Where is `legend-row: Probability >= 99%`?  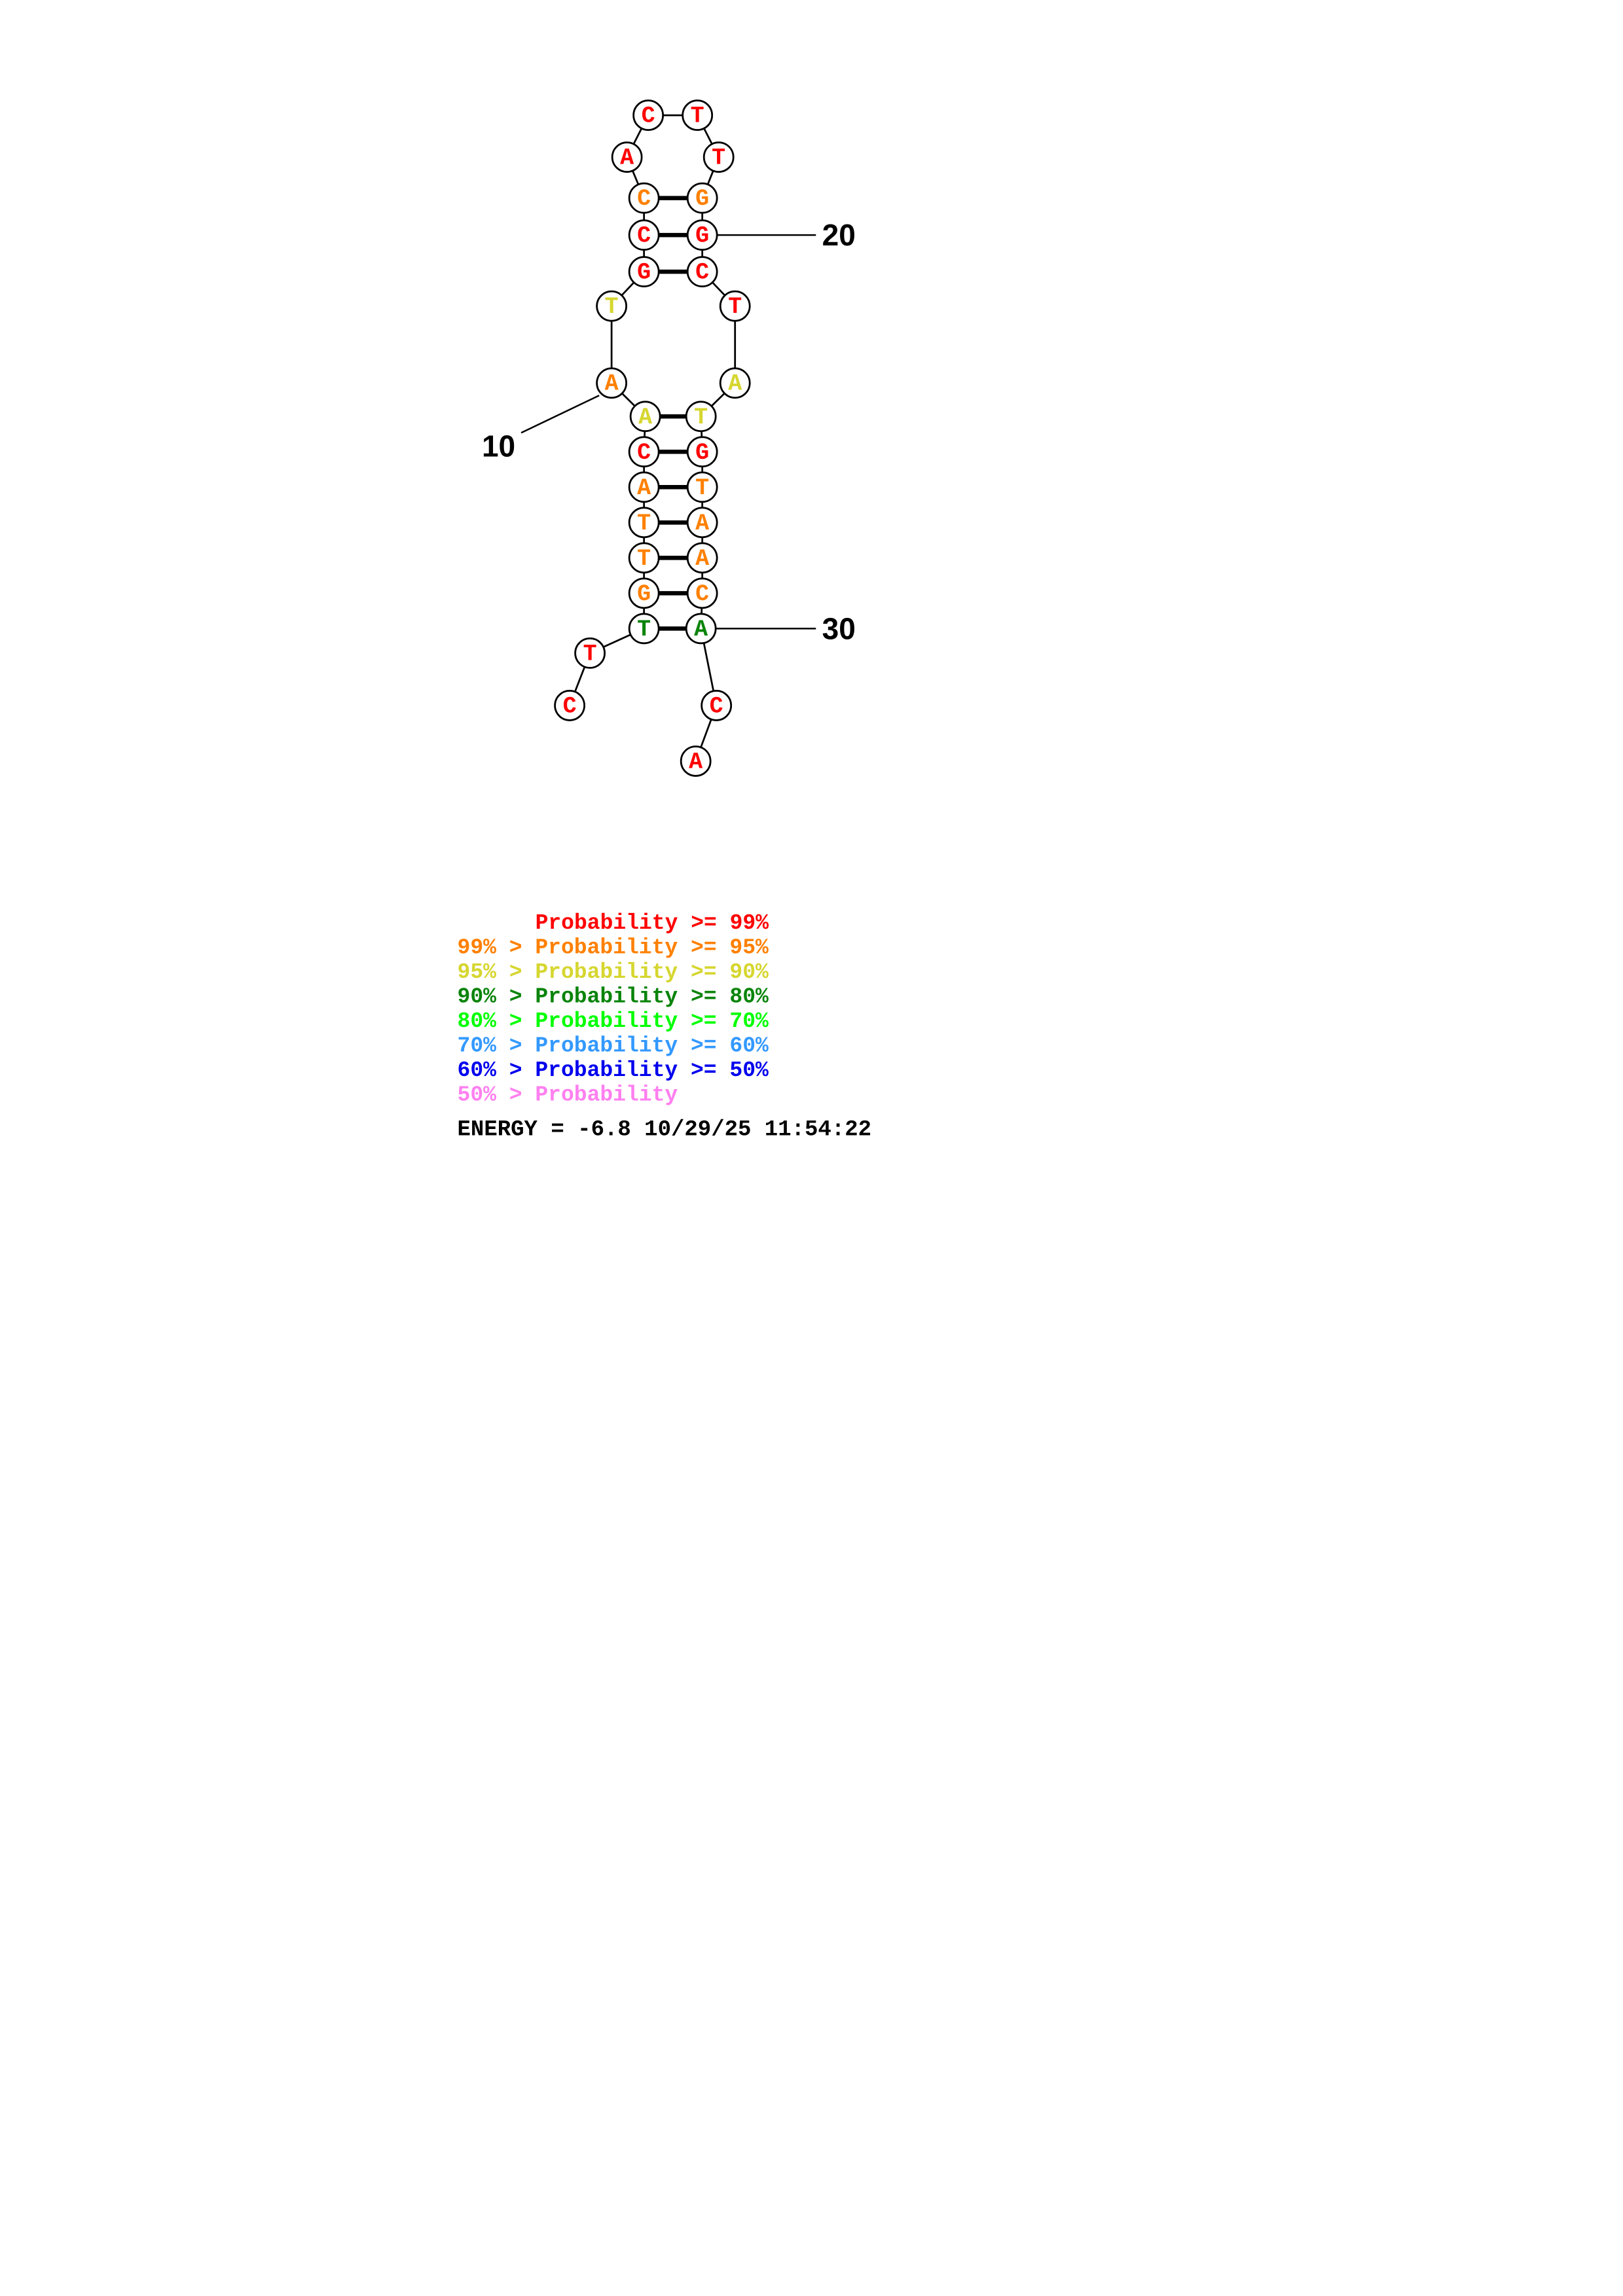
legend-row: Probability >= 99% is located at coordinates (652, 923).